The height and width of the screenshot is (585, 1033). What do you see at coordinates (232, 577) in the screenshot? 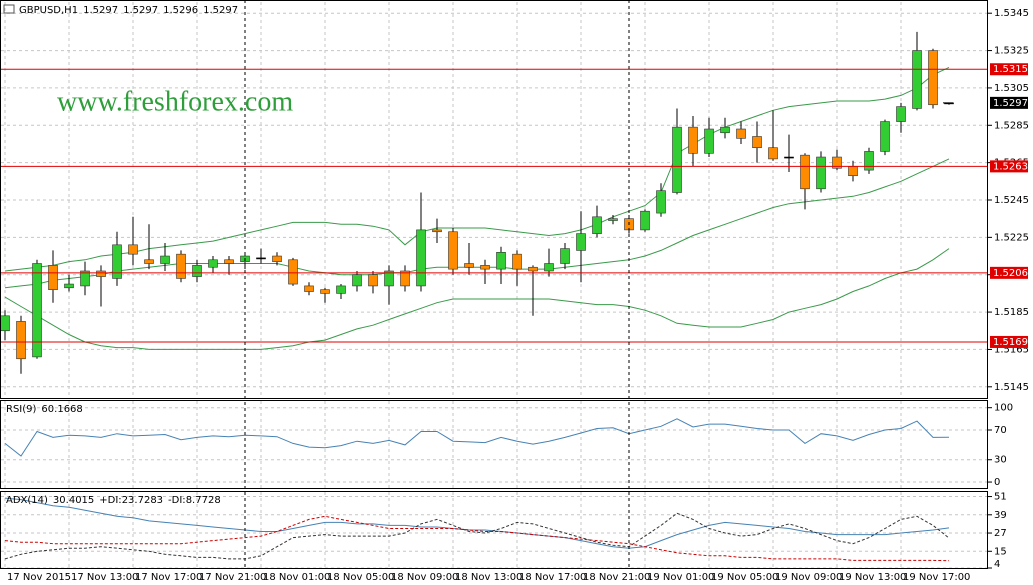
I see `x-tick-label: 17 Nov 21:00` at bounding box center [232, 577].